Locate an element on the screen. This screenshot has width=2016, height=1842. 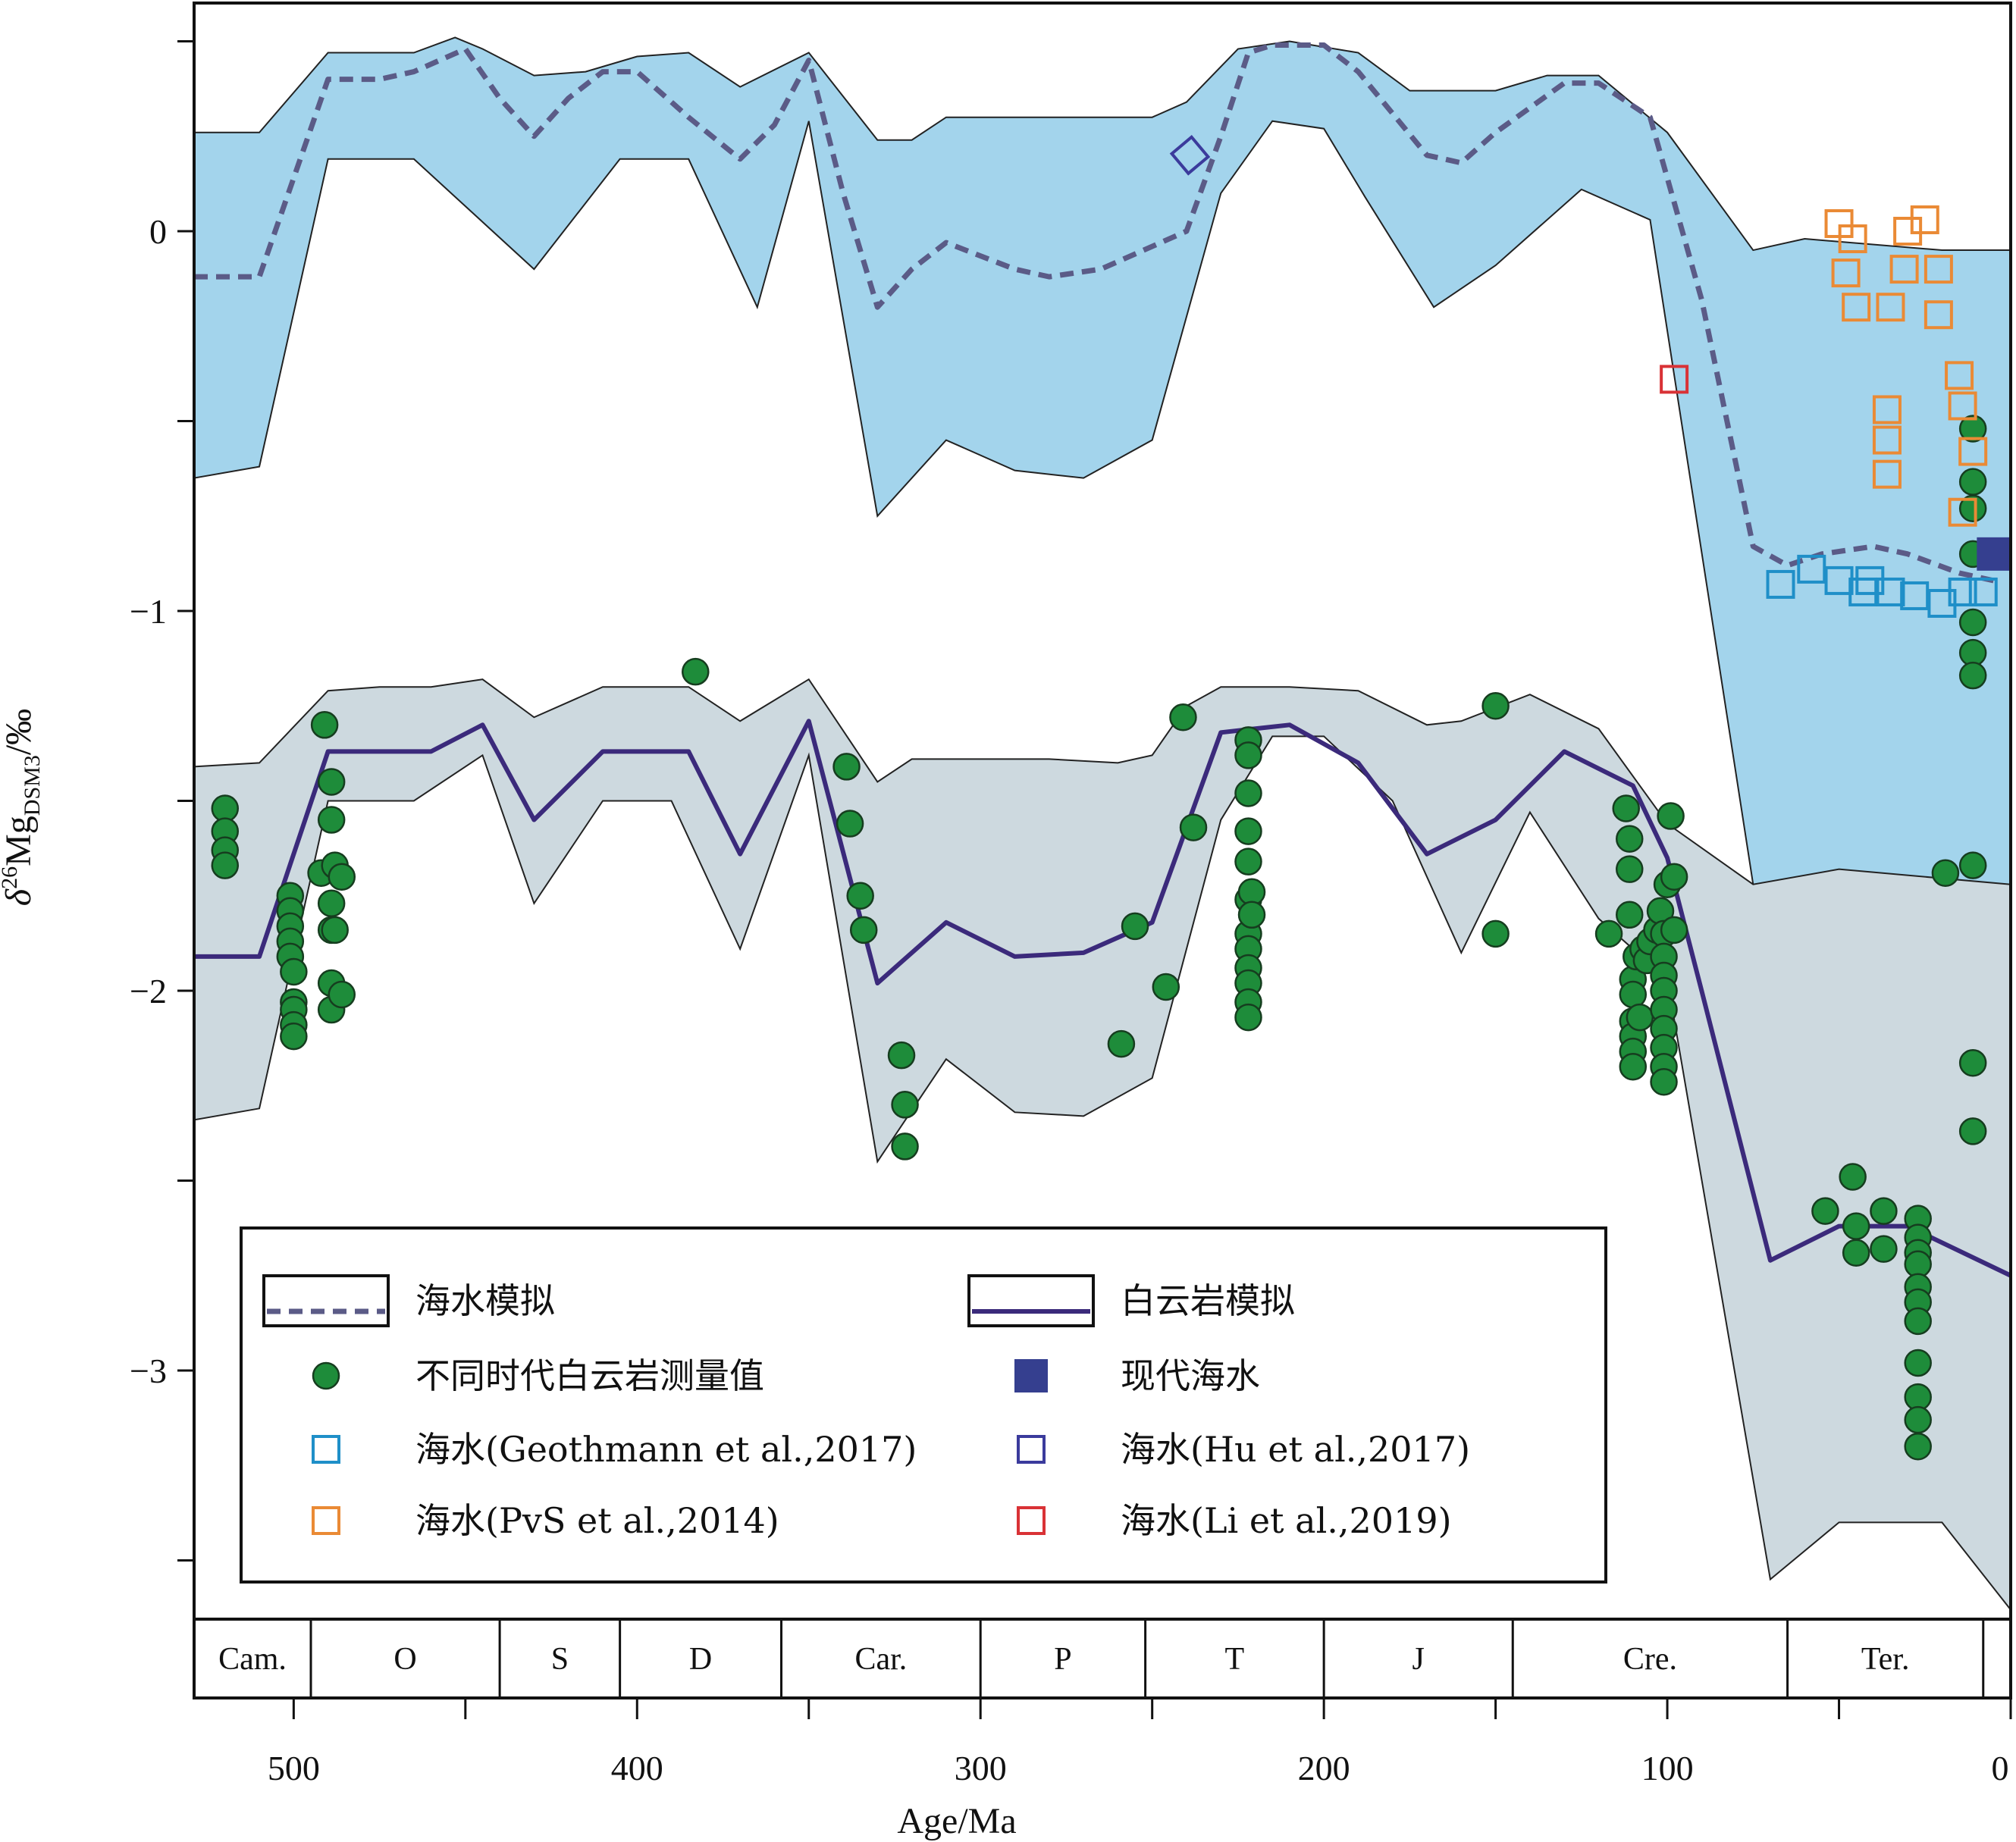
period-label: S is located at coordinates (560, 1659).